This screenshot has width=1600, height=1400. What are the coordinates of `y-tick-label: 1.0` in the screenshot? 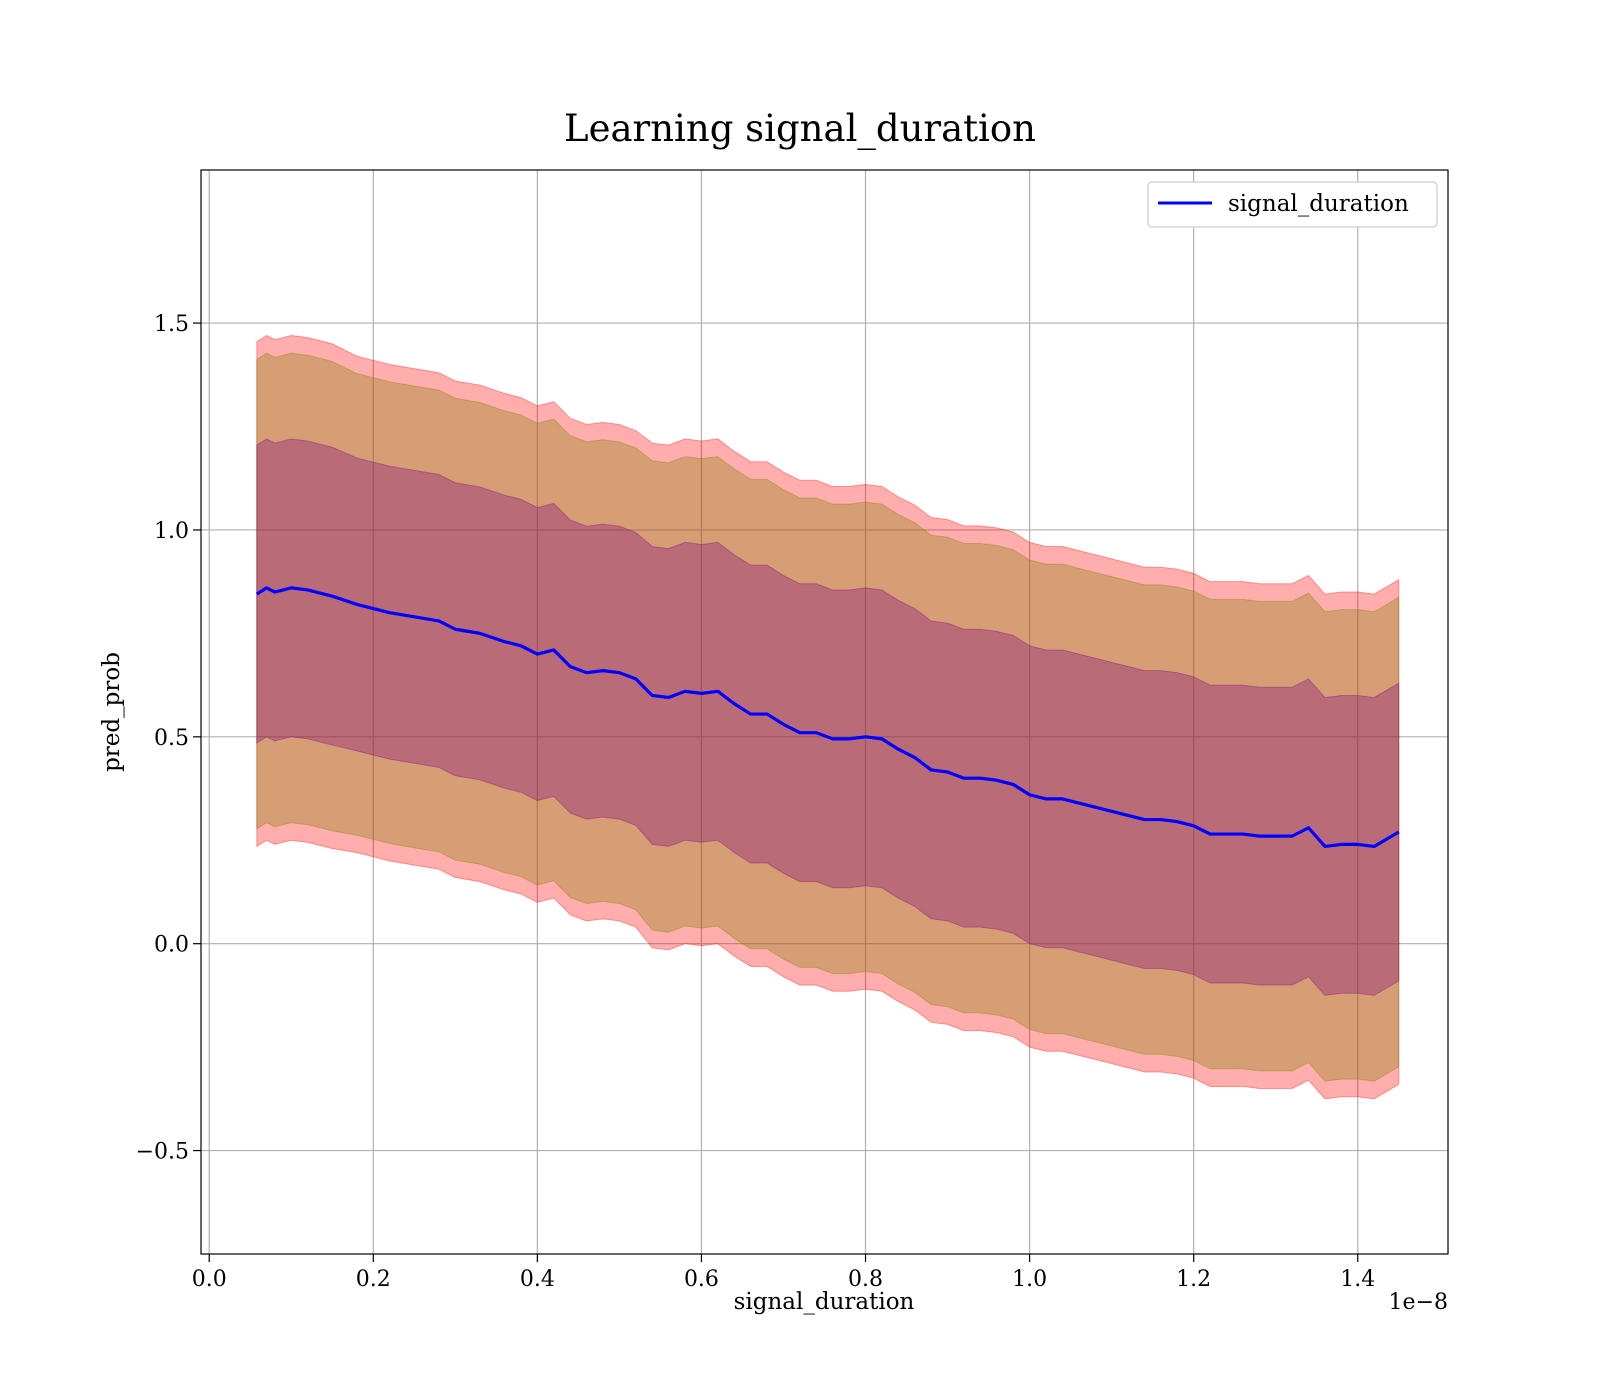 It's located at (171, 531).